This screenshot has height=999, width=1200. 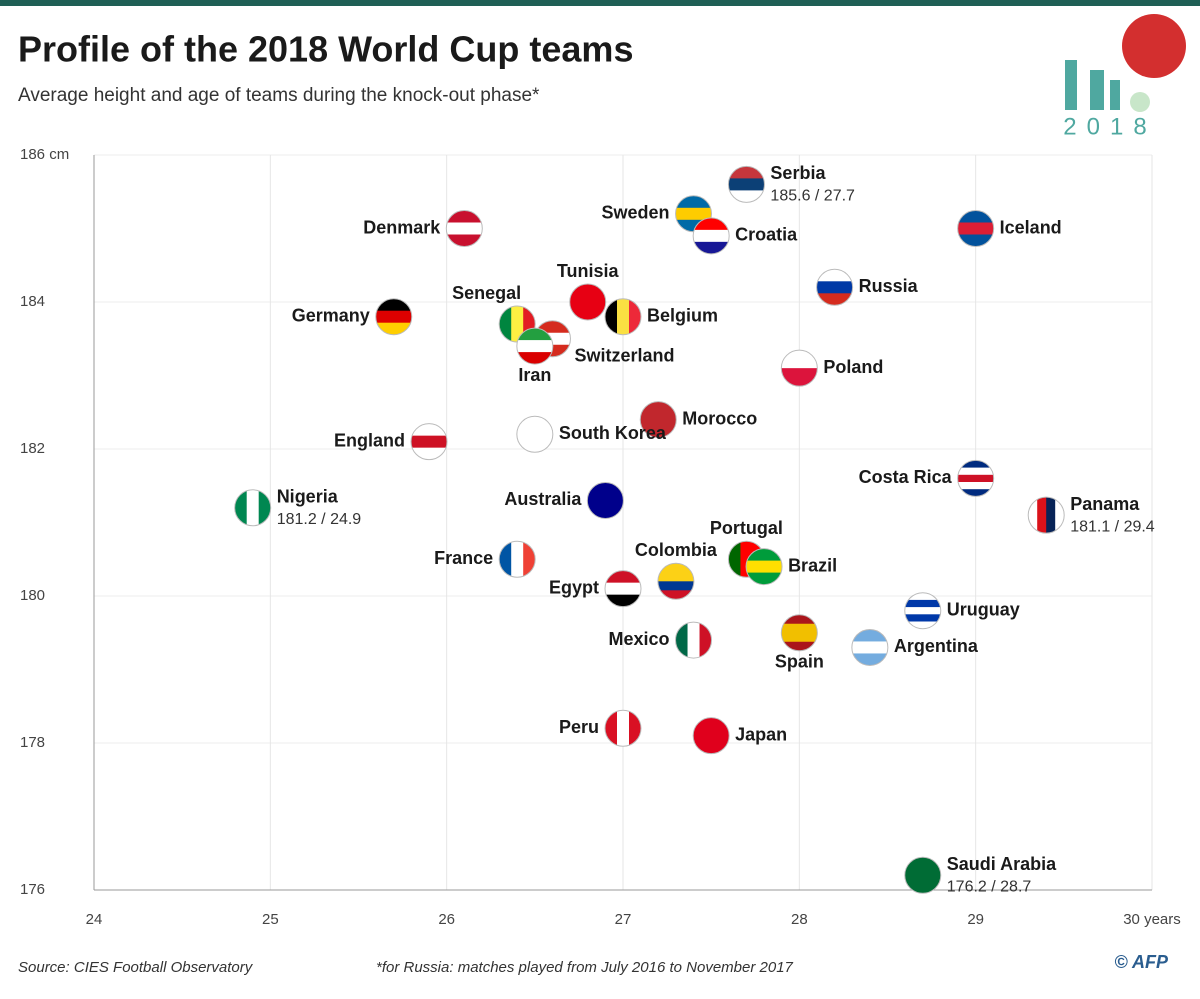 What do you see at coordinates (32, 448) in the screenshot?
I see `y-tick-label: 182` at bounding box center [32, 448].